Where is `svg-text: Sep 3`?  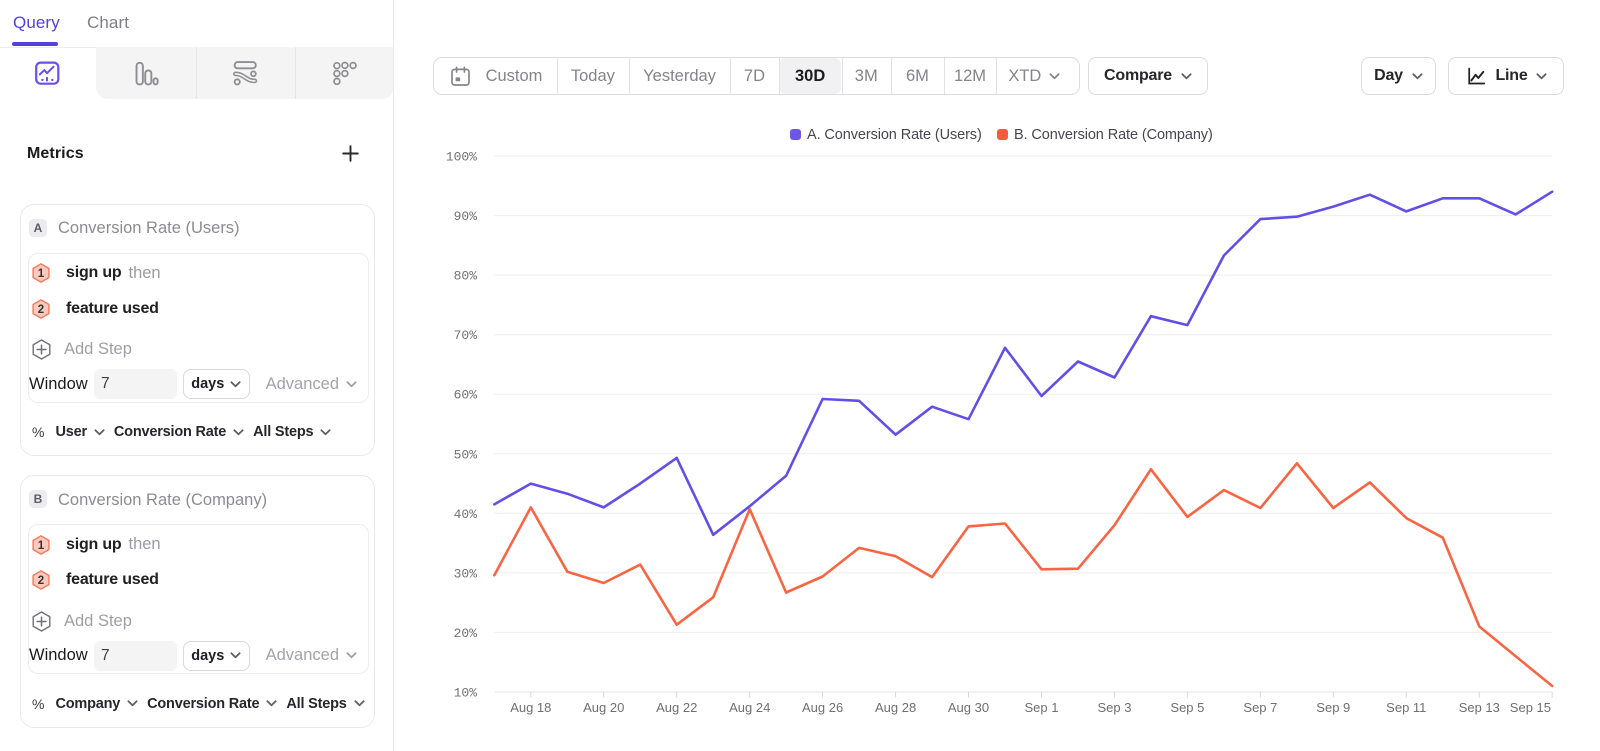 svg-text: Sep 3 is located at coordinates (1115, 707).